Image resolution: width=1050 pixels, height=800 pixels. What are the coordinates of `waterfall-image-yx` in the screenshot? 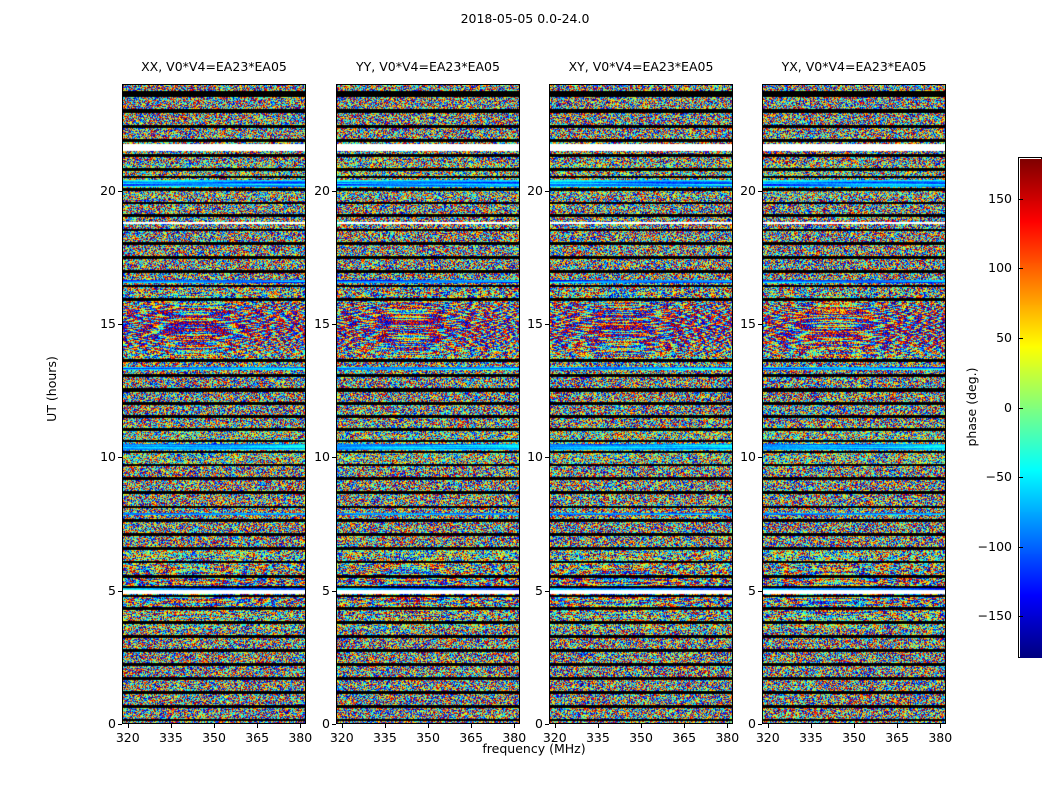 It's located at (854, 404).